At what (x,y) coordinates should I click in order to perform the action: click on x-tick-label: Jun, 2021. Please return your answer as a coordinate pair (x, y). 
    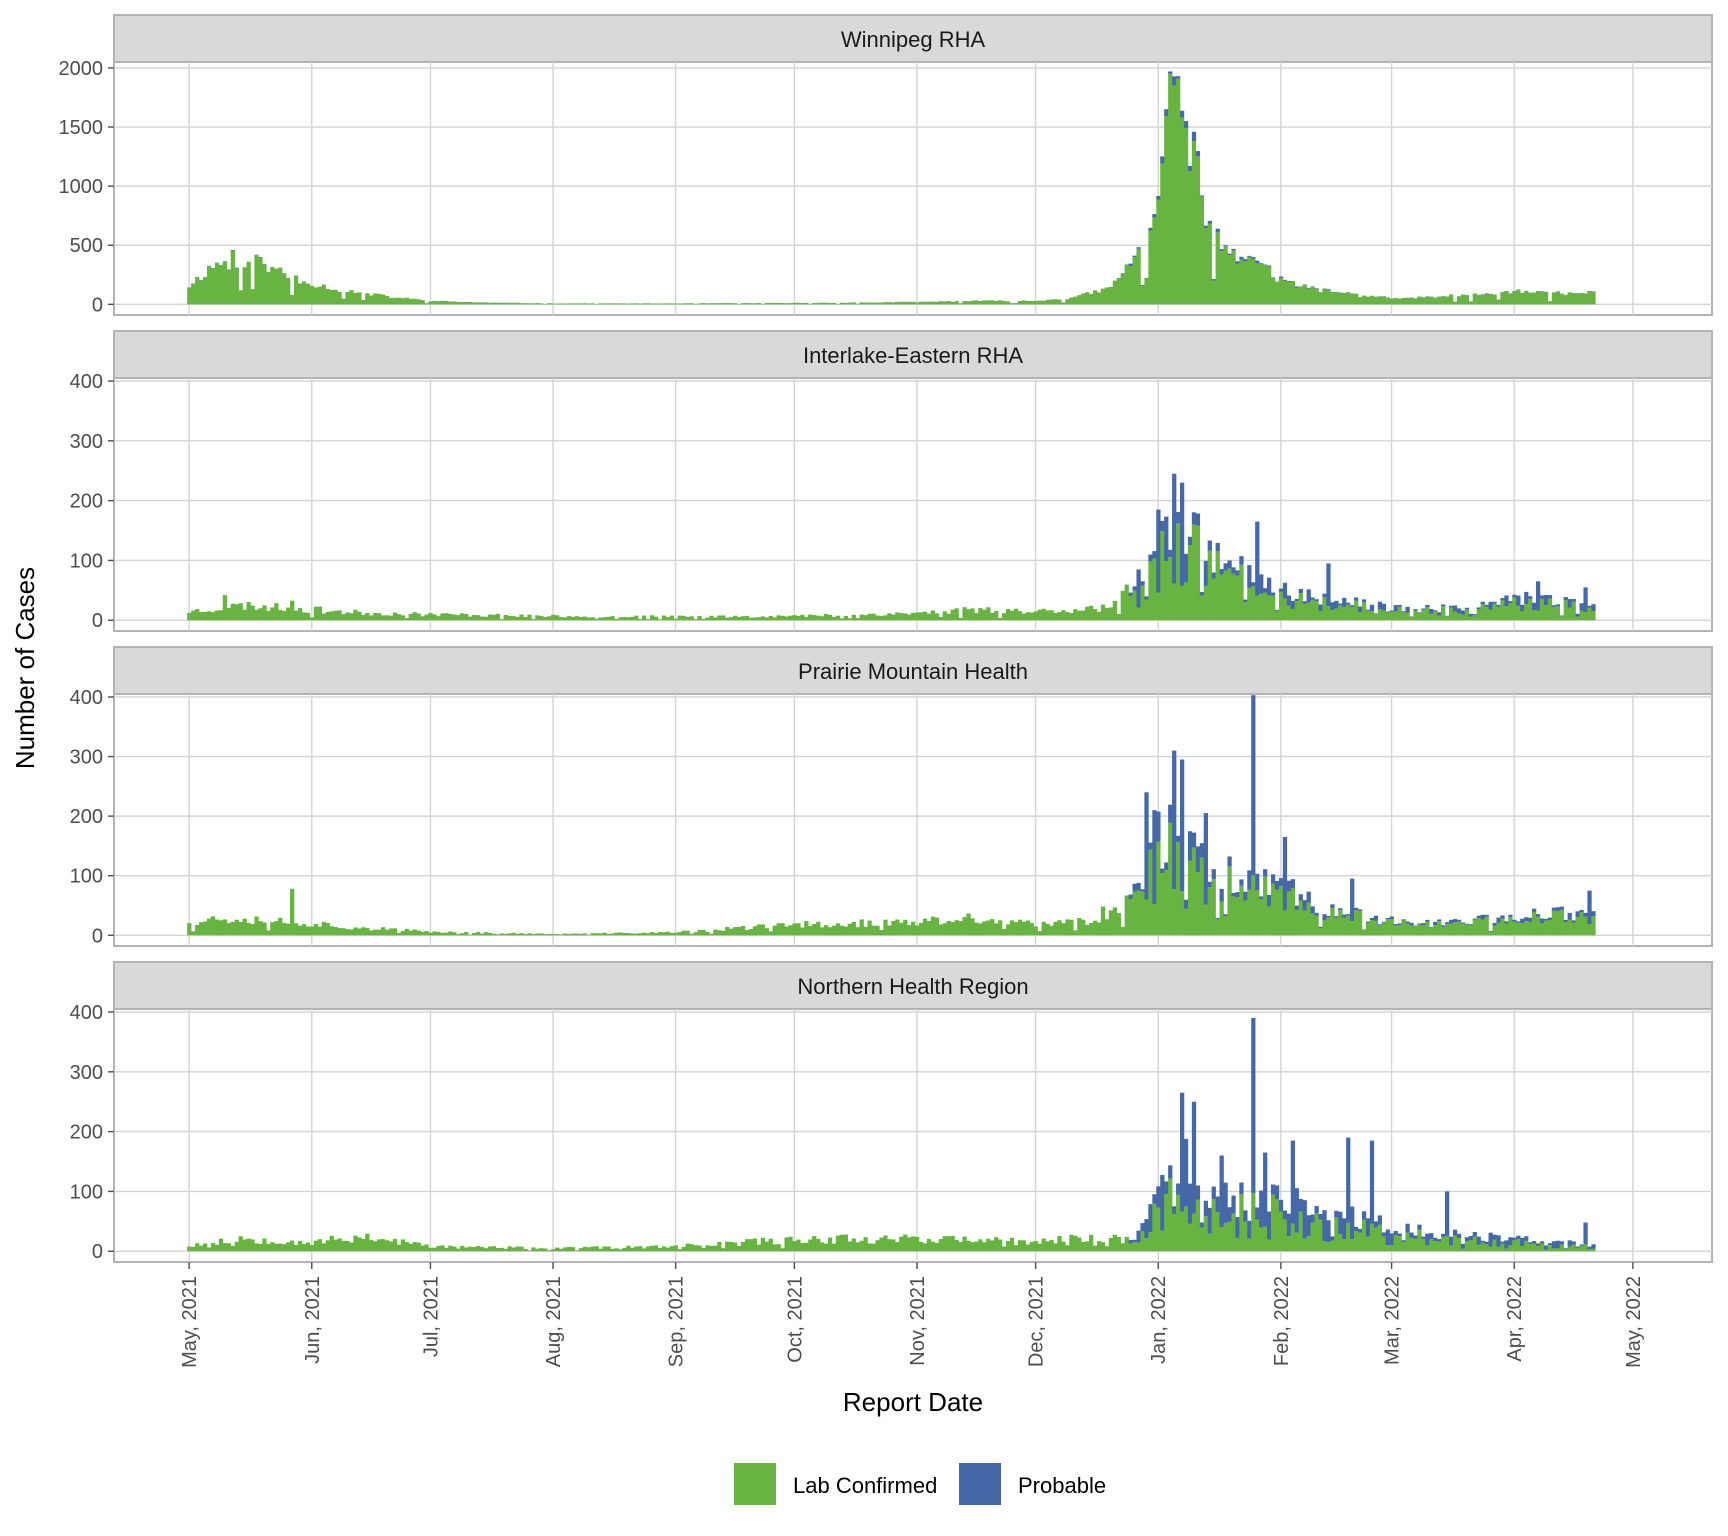
    Looking at the image, I should click on (313, 1320).